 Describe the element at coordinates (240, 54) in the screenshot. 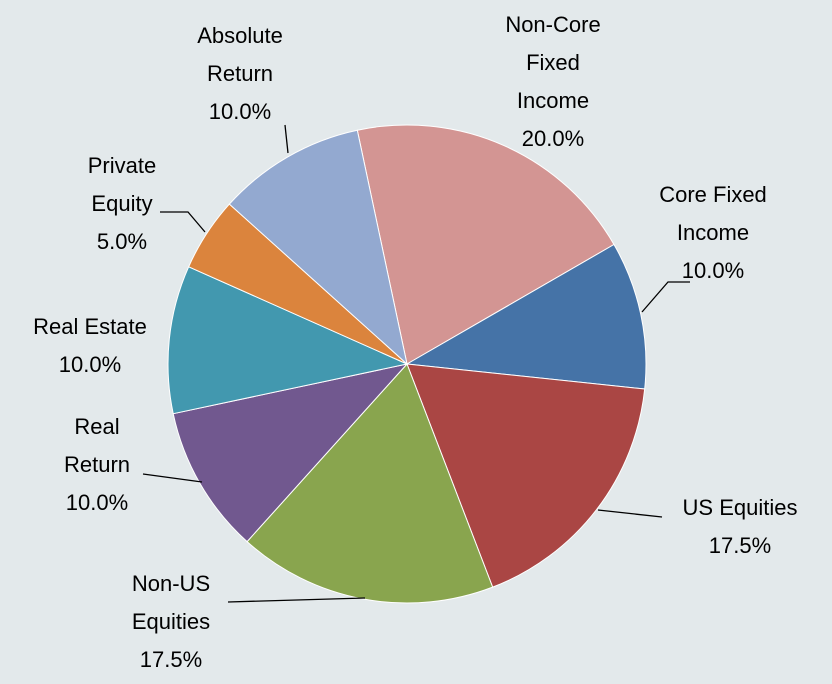

I see `label-name: Absolute Return` at that location.